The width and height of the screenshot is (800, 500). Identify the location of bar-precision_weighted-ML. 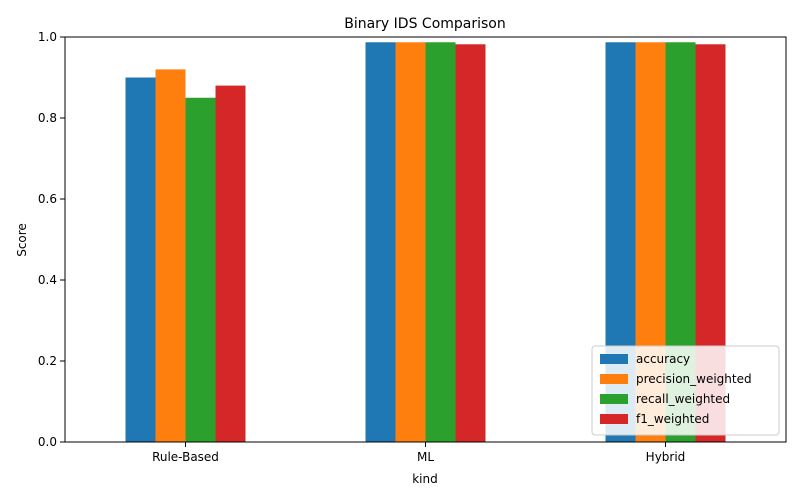
(410, 242).